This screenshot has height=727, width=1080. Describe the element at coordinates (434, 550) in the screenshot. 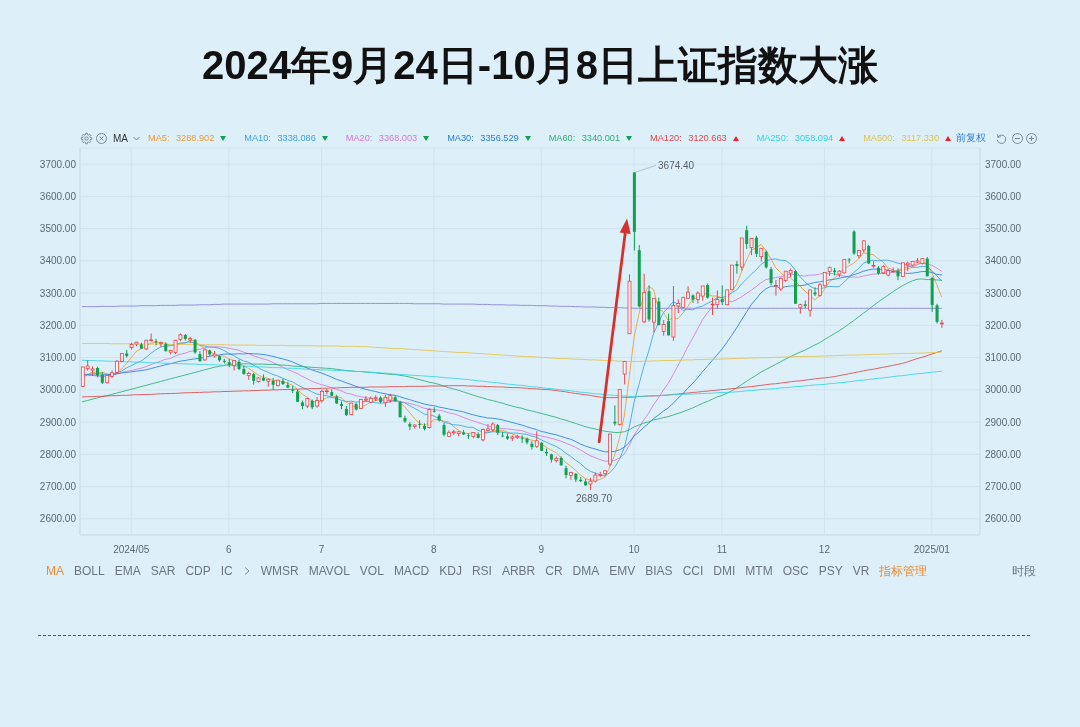

I see `x-tick-label: 8` at that location.